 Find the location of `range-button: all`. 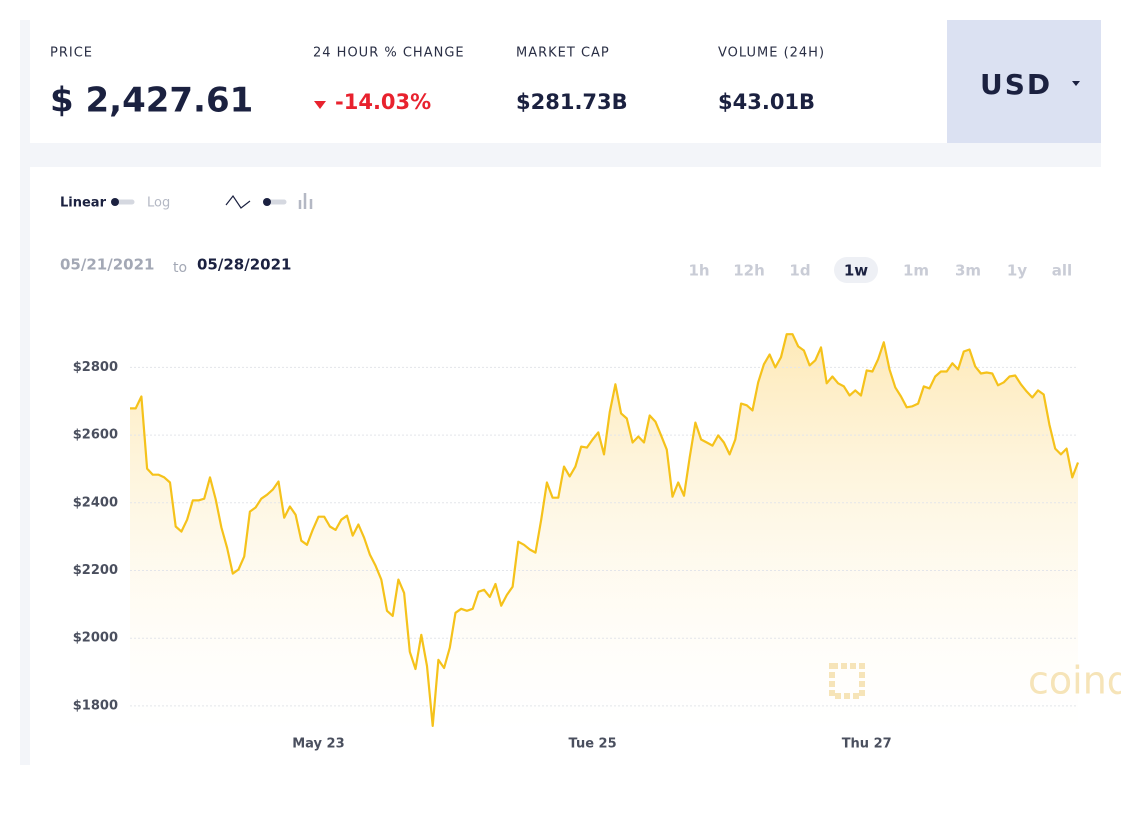

range-button: all is located at coordinates (1062, 271).